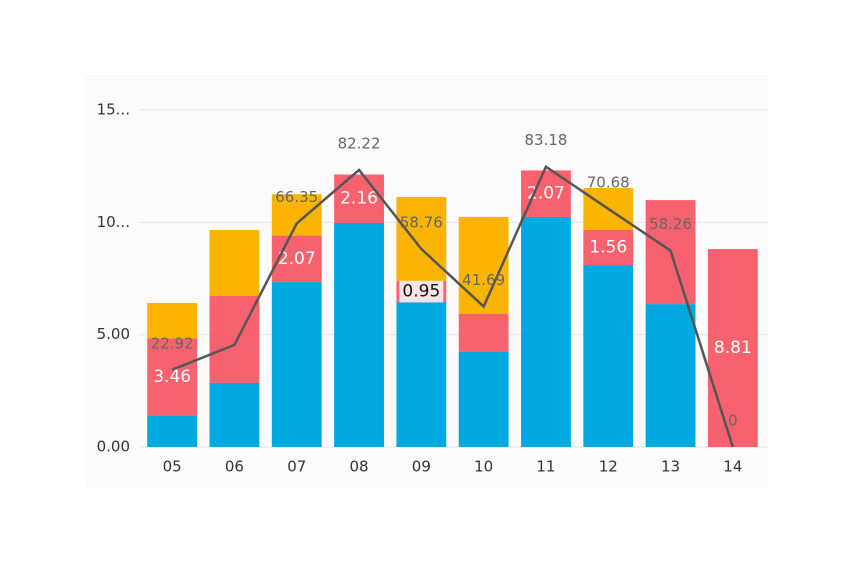 Image resolution: width=850 pixels, height=567 pixels. I want to click on x-tick-label: 10, so click(483, 467).